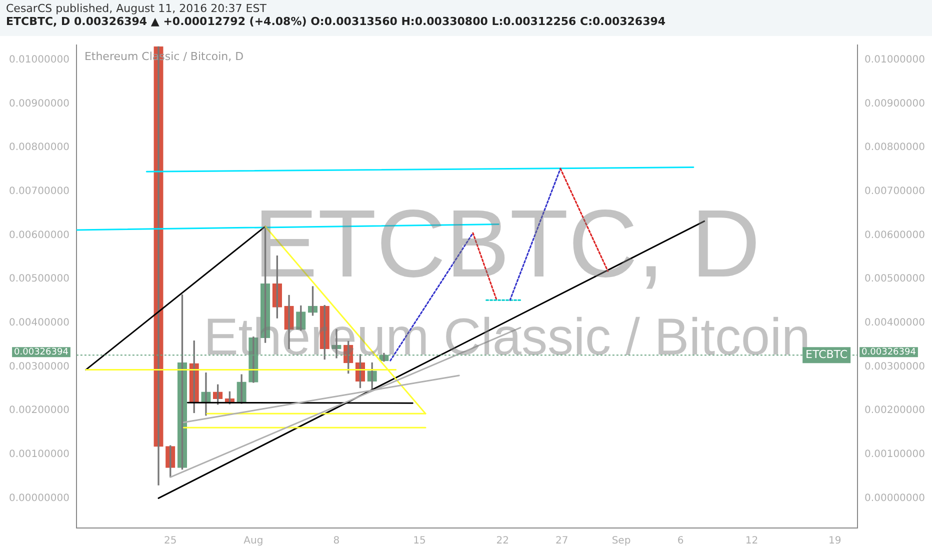  What do you see at coordinates (336, 541) in the screenshot?
I see `x-tick-label: 8` at bounding box center [336, 541].